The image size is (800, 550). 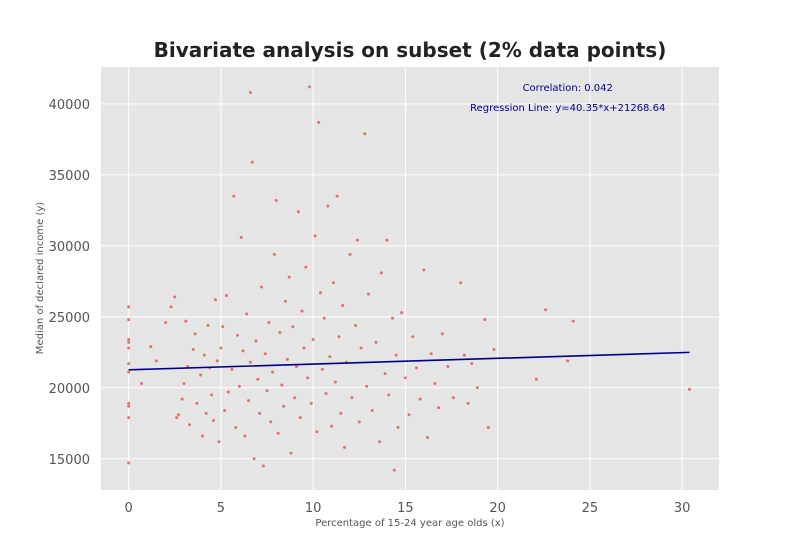 I want to click on x-tick-label: 15, so click(x=405, y=508).